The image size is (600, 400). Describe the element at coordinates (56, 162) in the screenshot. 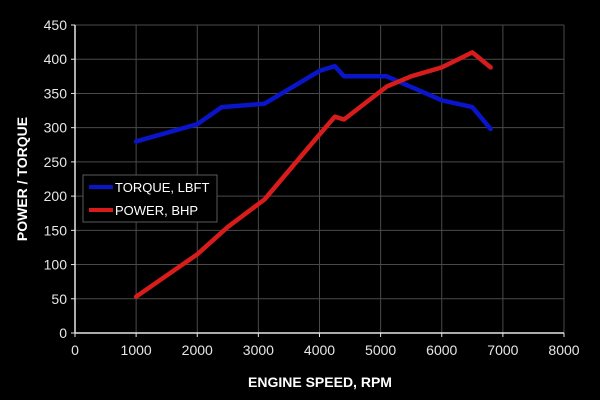

I see `y-tick-label: 250` at that location.